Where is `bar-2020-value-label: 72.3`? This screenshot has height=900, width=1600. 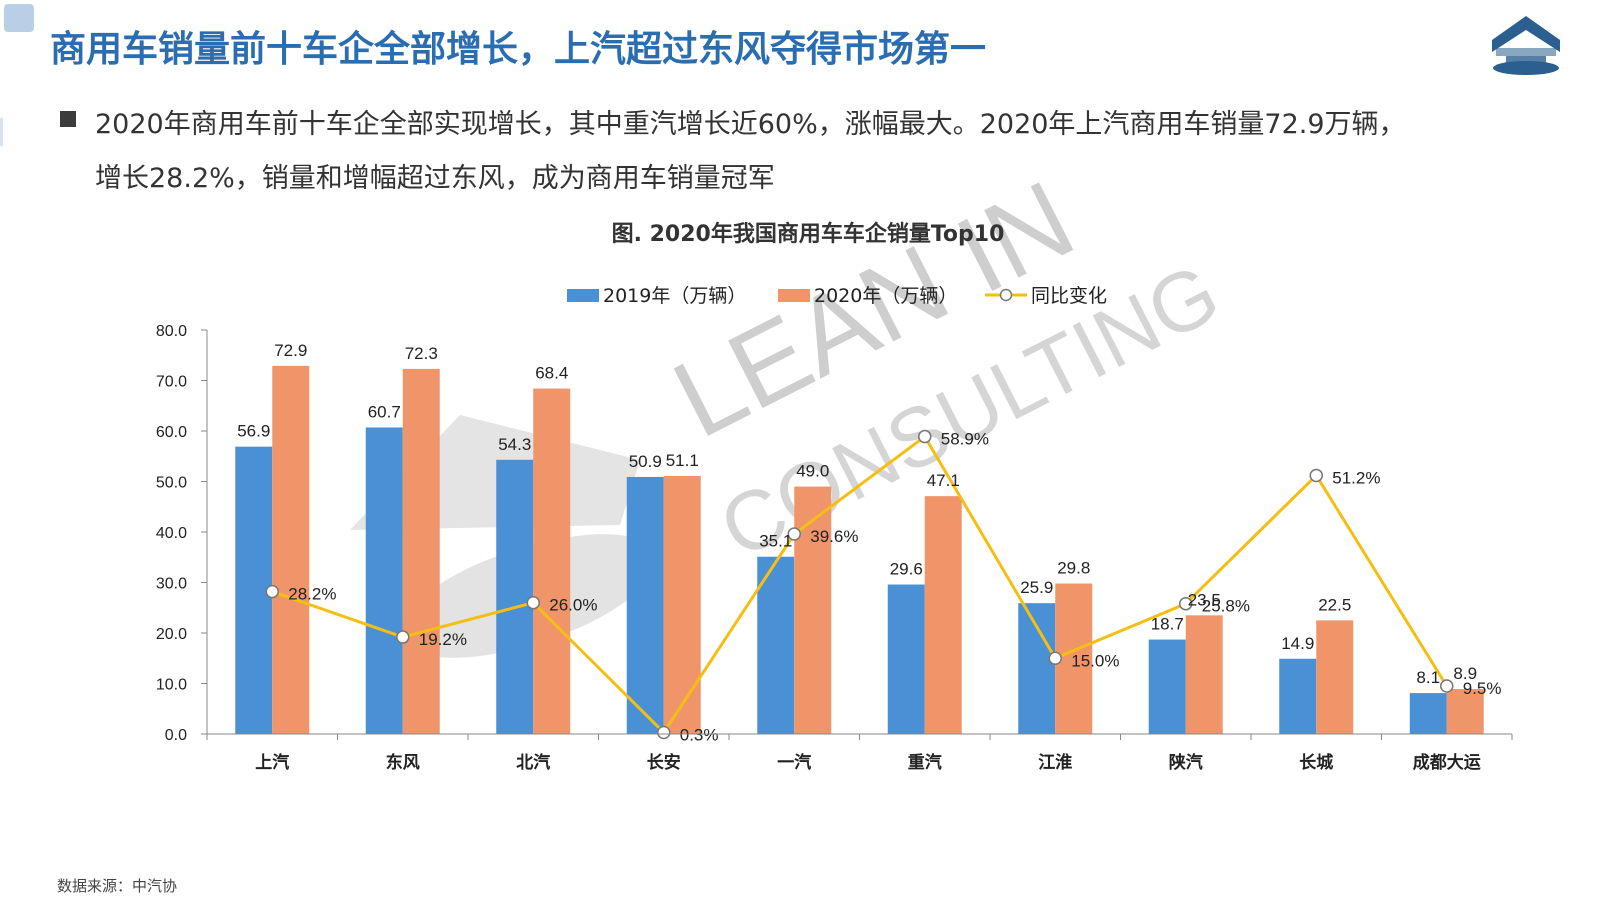
bar-2020-value-label: 72.3 is located at coordinates (421, 353).